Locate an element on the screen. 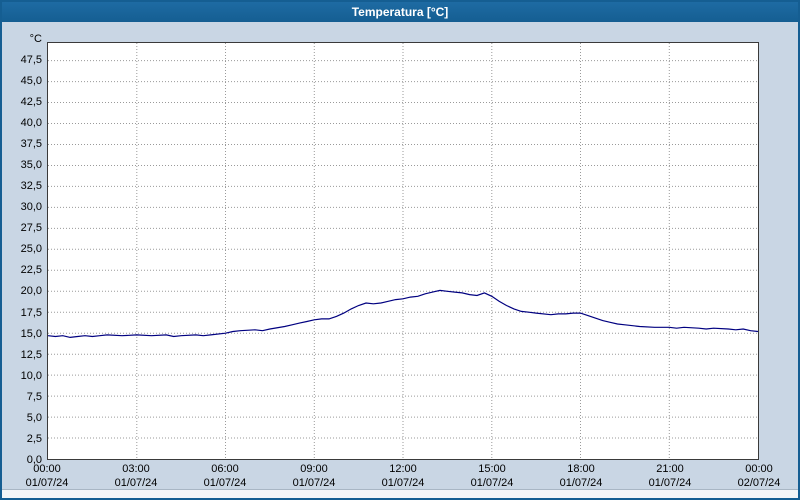 The height and width of the screenshot is (500, 800). x-tick-time-label: 09:00 is located at coordinates (314, 469).